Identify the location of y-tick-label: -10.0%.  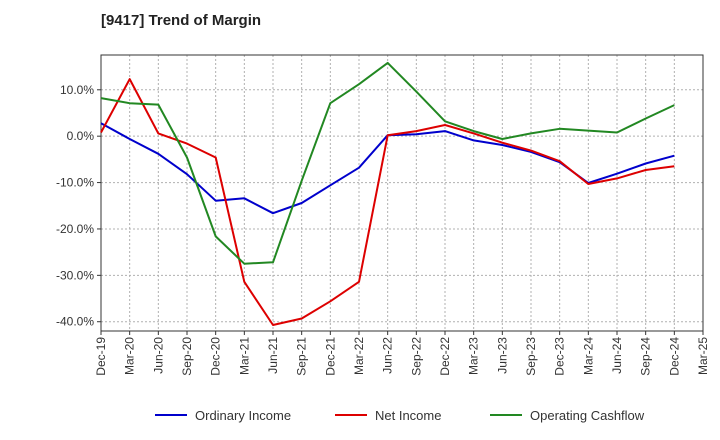
(75, 183).